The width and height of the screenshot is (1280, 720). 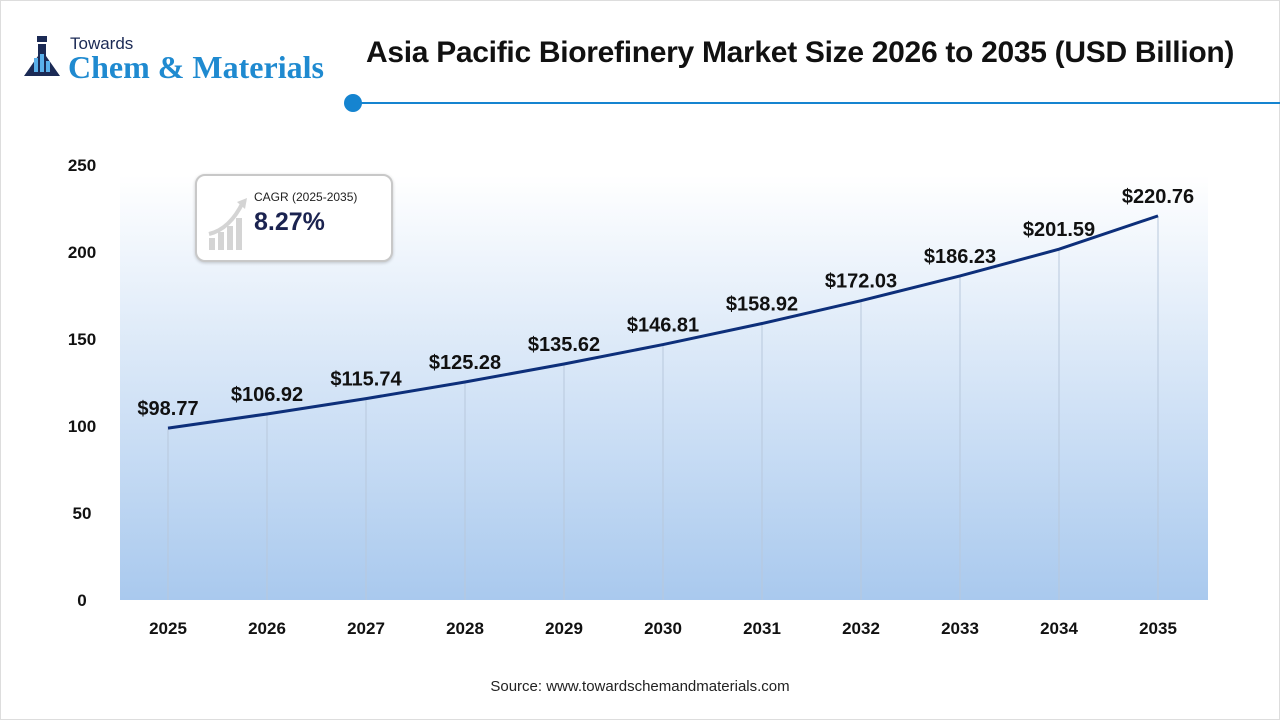 What do you see at coordinates (81, 600) in the screenshot?
I see `y-tick-label: 0` at bounding box center [81, 600].